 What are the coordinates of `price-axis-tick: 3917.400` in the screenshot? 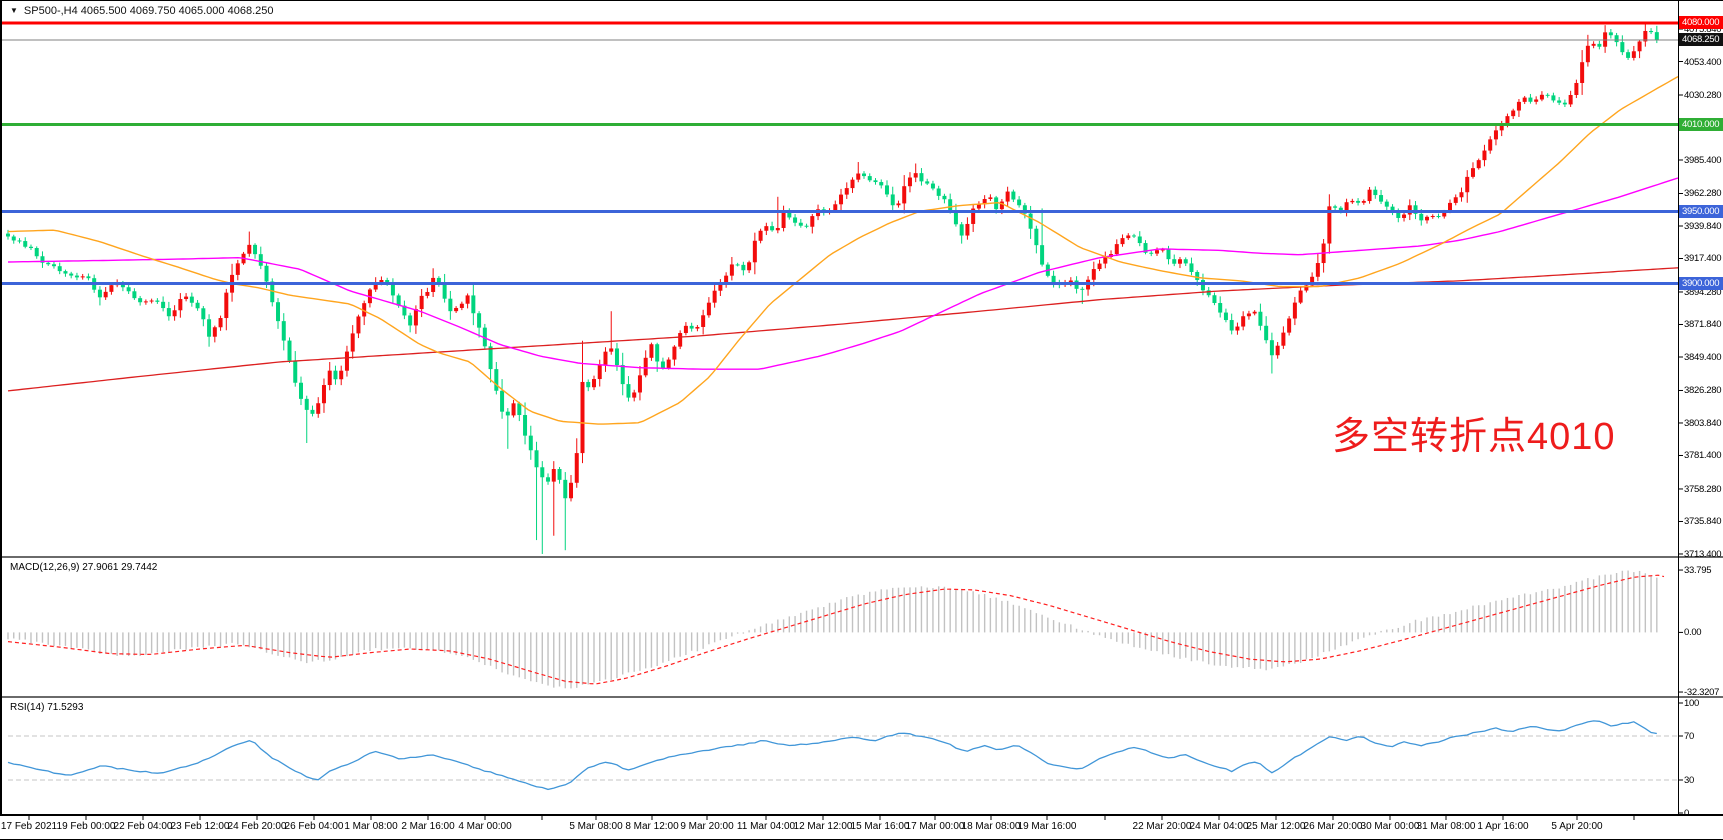 It's located at (1703, 259).